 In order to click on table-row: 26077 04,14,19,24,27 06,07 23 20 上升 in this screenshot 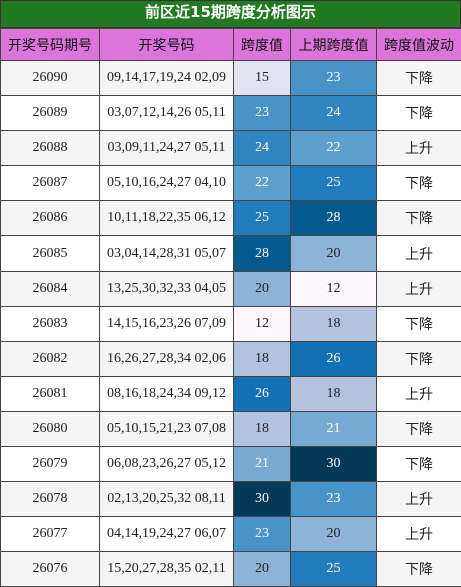, I will do `click(230, 534)`.